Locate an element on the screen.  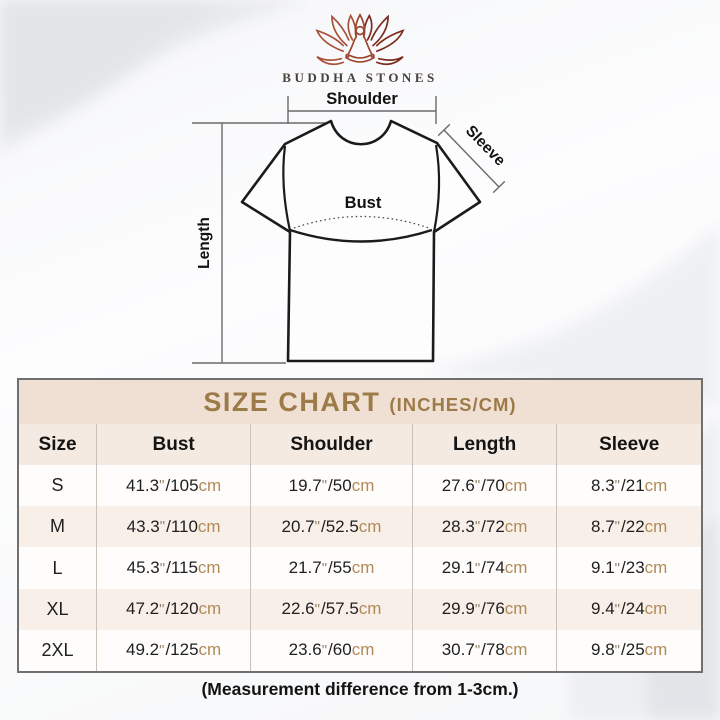
bust-cell: 43.3 "/110 cm is located at coordinates (173, 527).